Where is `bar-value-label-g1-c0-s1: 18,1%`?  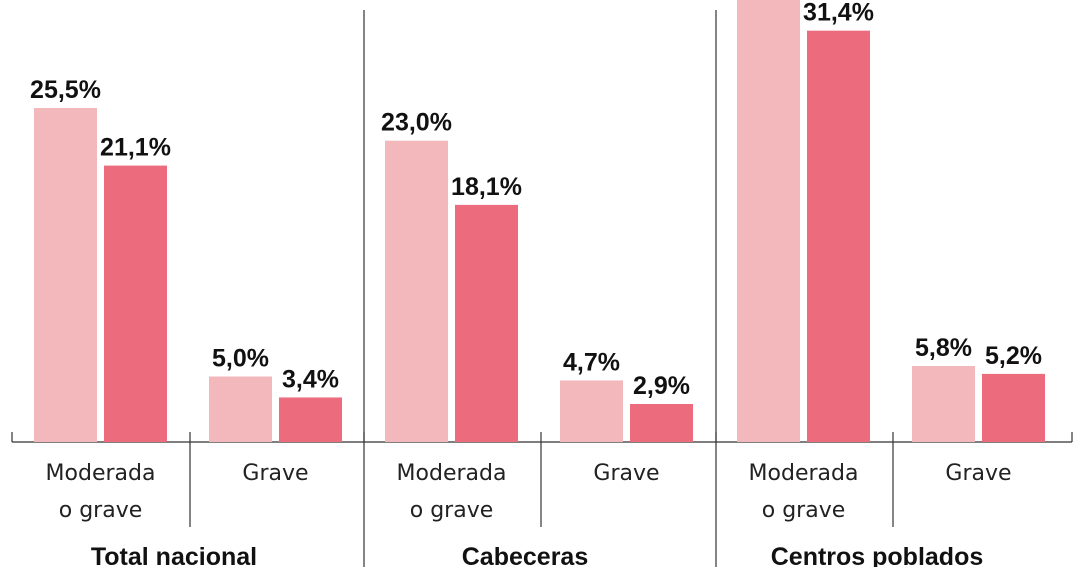
bar-value-label-g1-c0-s1: 18,1% is located at coordinates (486, 187).